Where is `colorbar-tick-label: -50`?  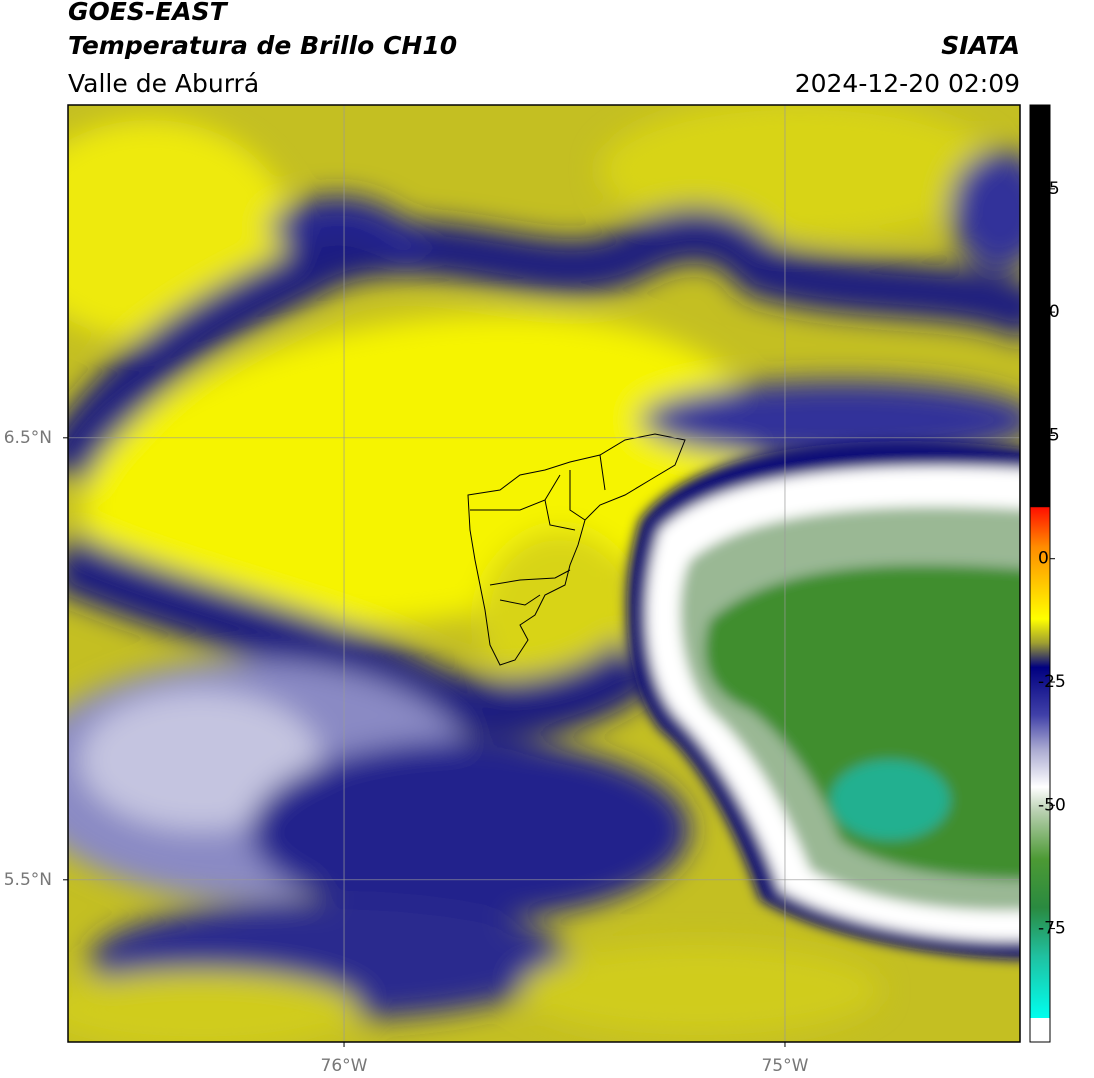
colorbar-tick-label: -50 is located at coordinates (1052, 805).